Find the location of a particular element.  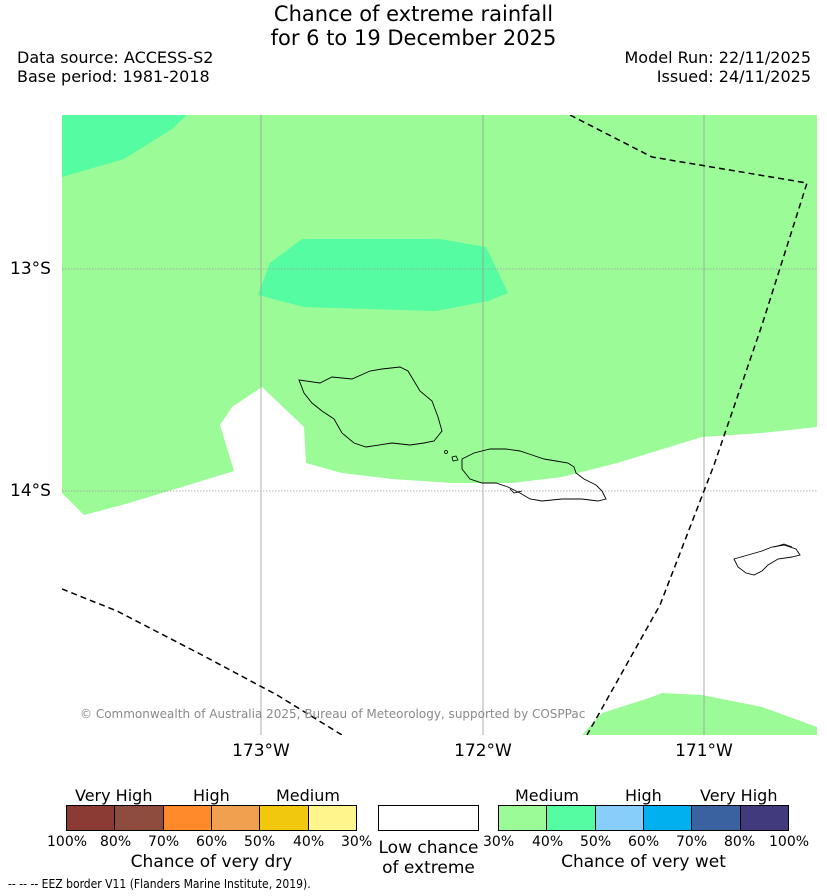

wet-tick: 100% is located at coordinates (789, 842).